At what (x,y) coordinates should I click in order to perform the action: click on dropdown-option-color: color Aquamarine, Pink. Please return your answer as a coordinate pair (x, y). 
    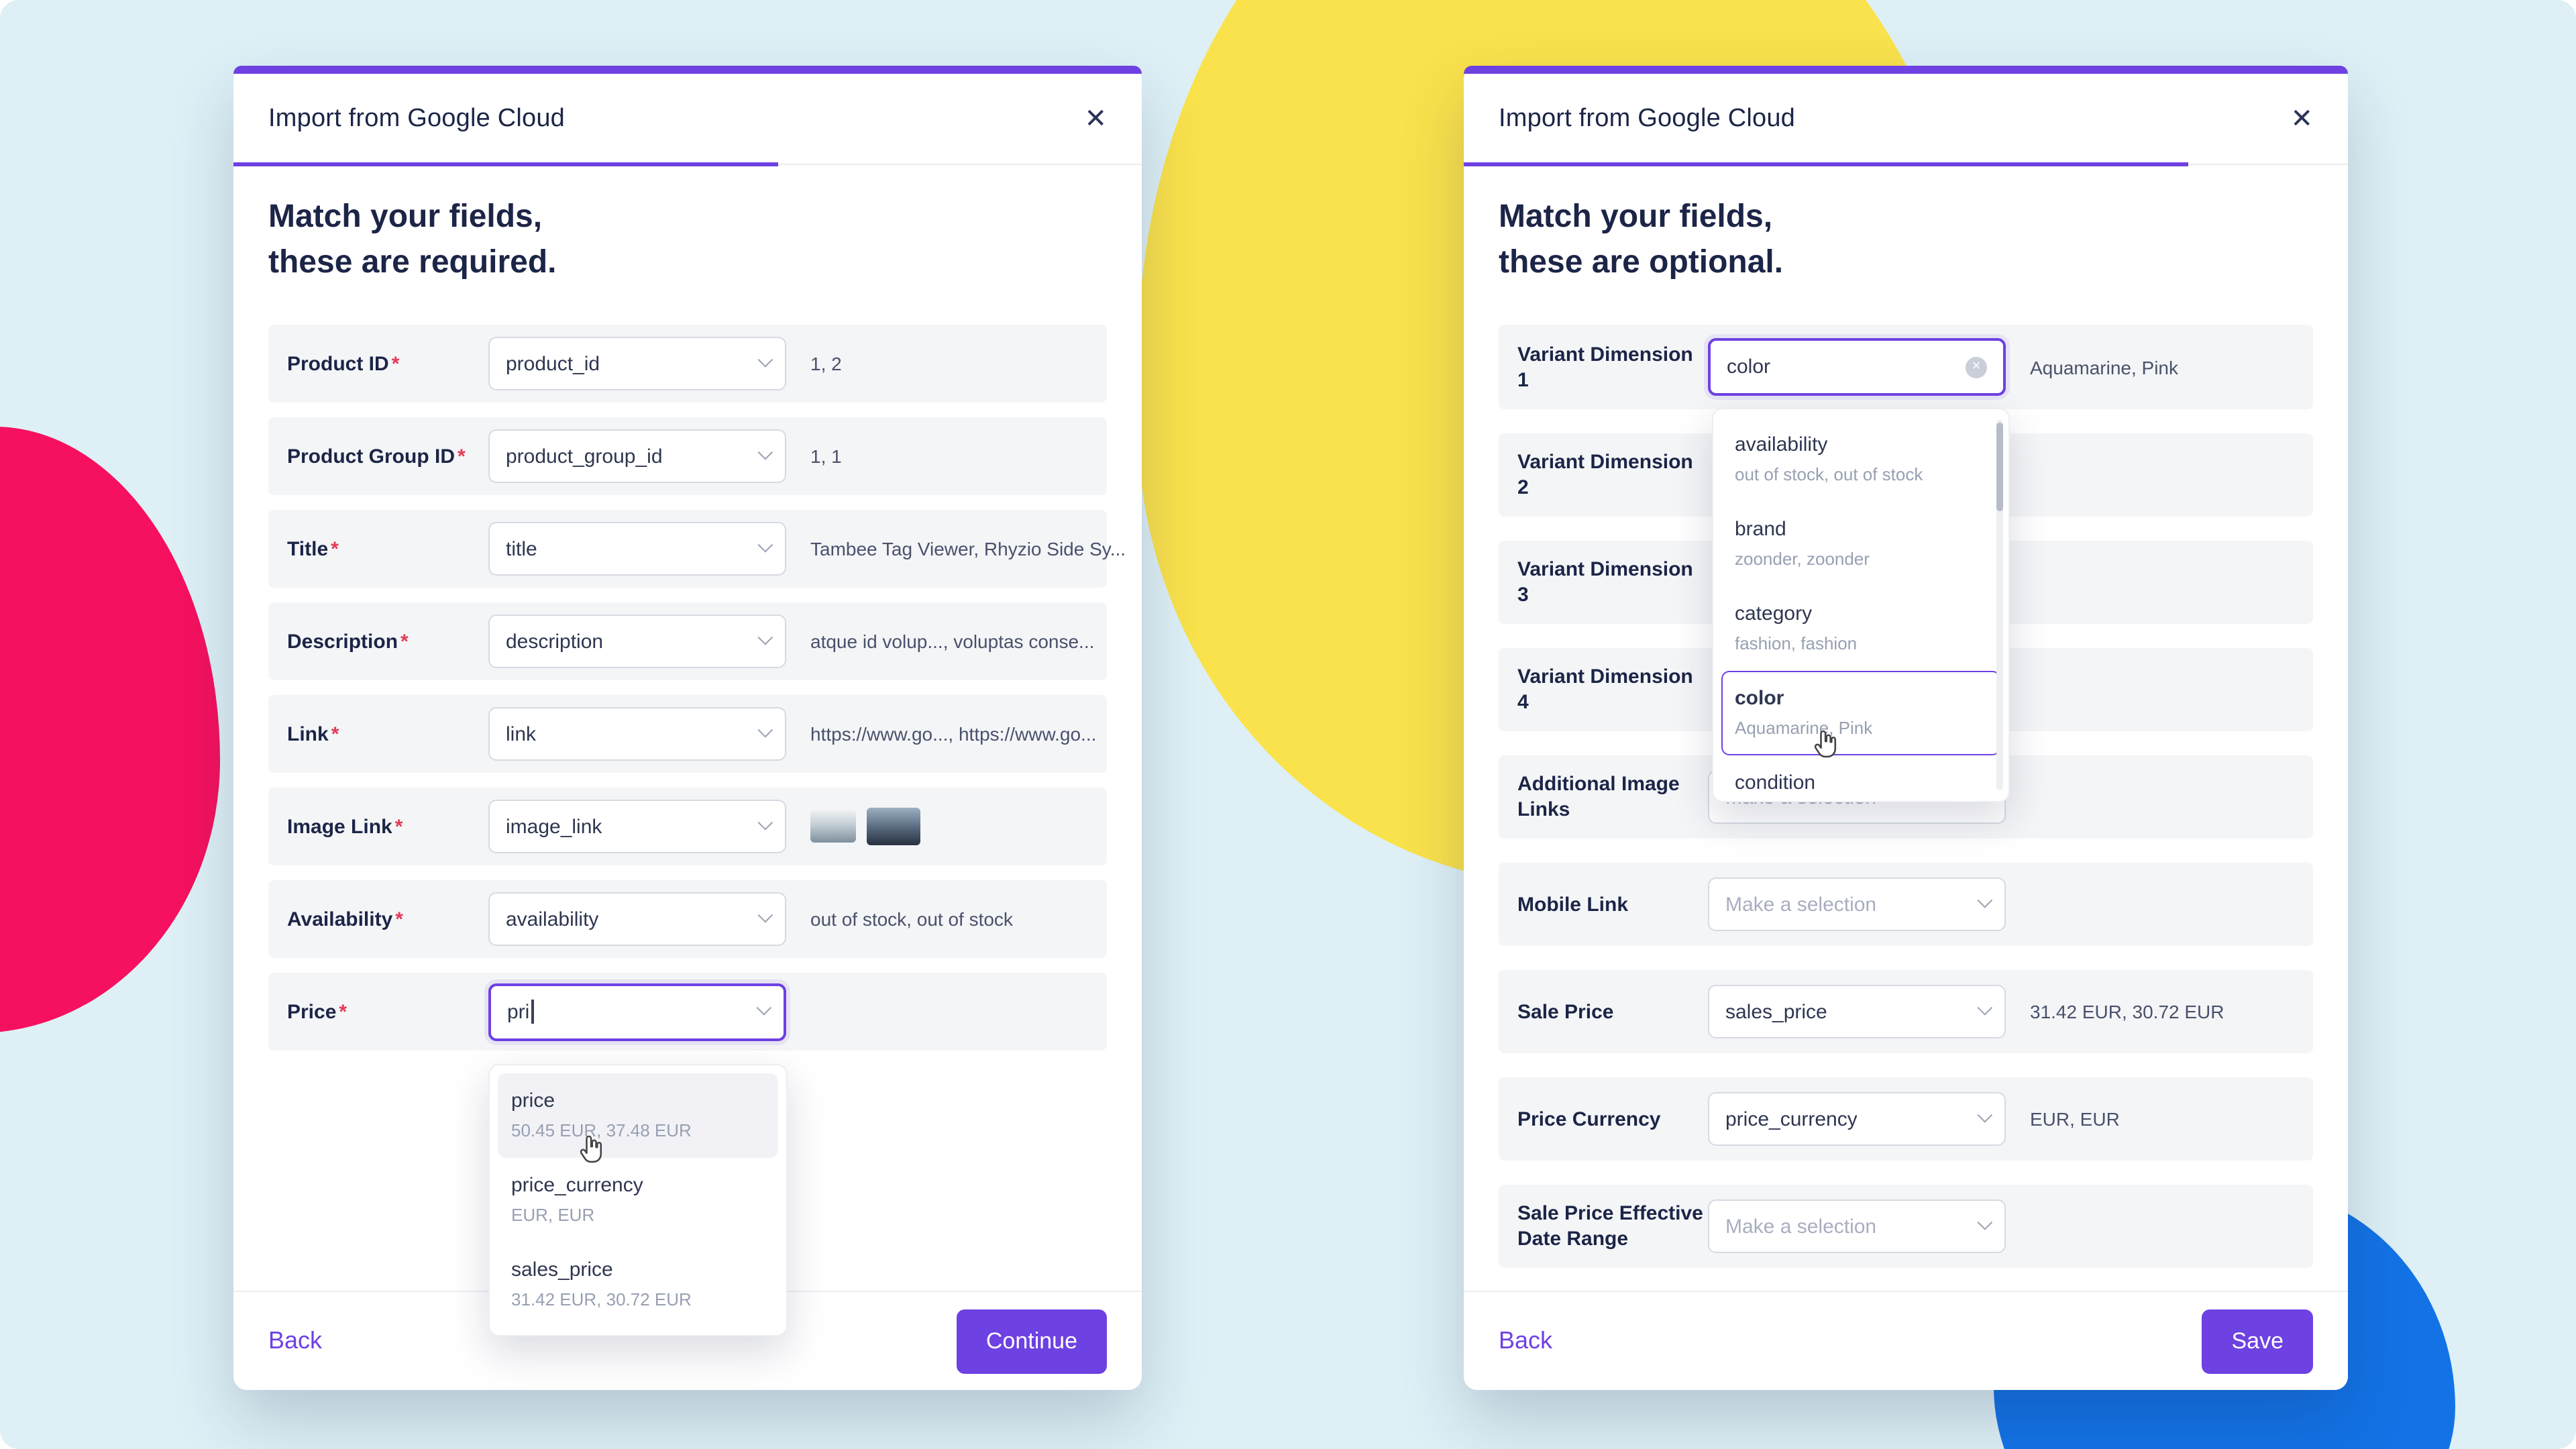
    Looking at the image, I should click on (1860, 713).